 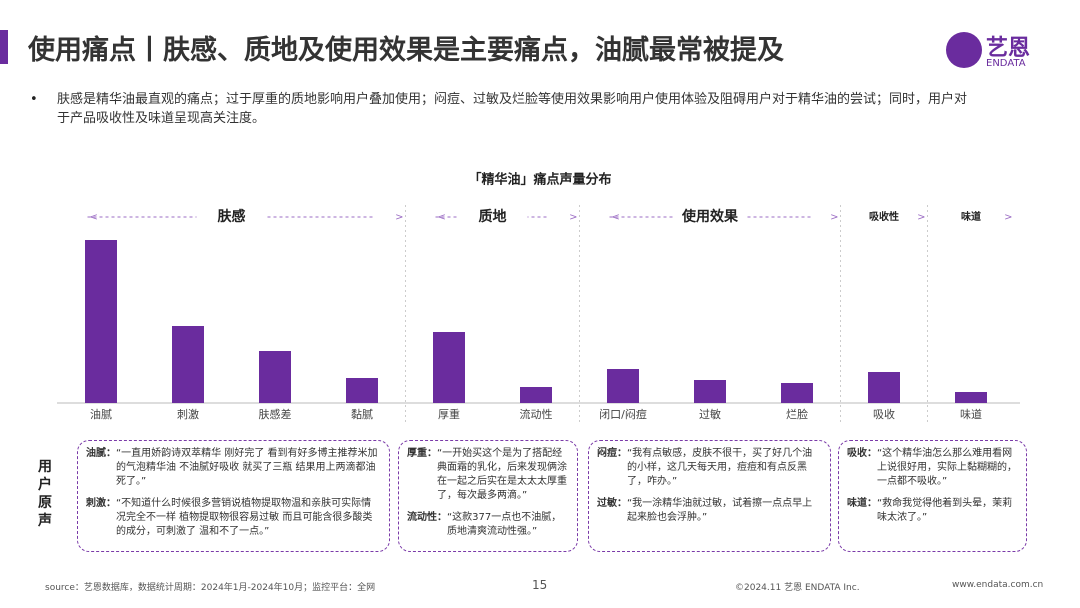 What do you see at coordinates (1006, 63) in the screenshot?
I see `logo-sub: ENDATA` at bounding box center [1006, 63].